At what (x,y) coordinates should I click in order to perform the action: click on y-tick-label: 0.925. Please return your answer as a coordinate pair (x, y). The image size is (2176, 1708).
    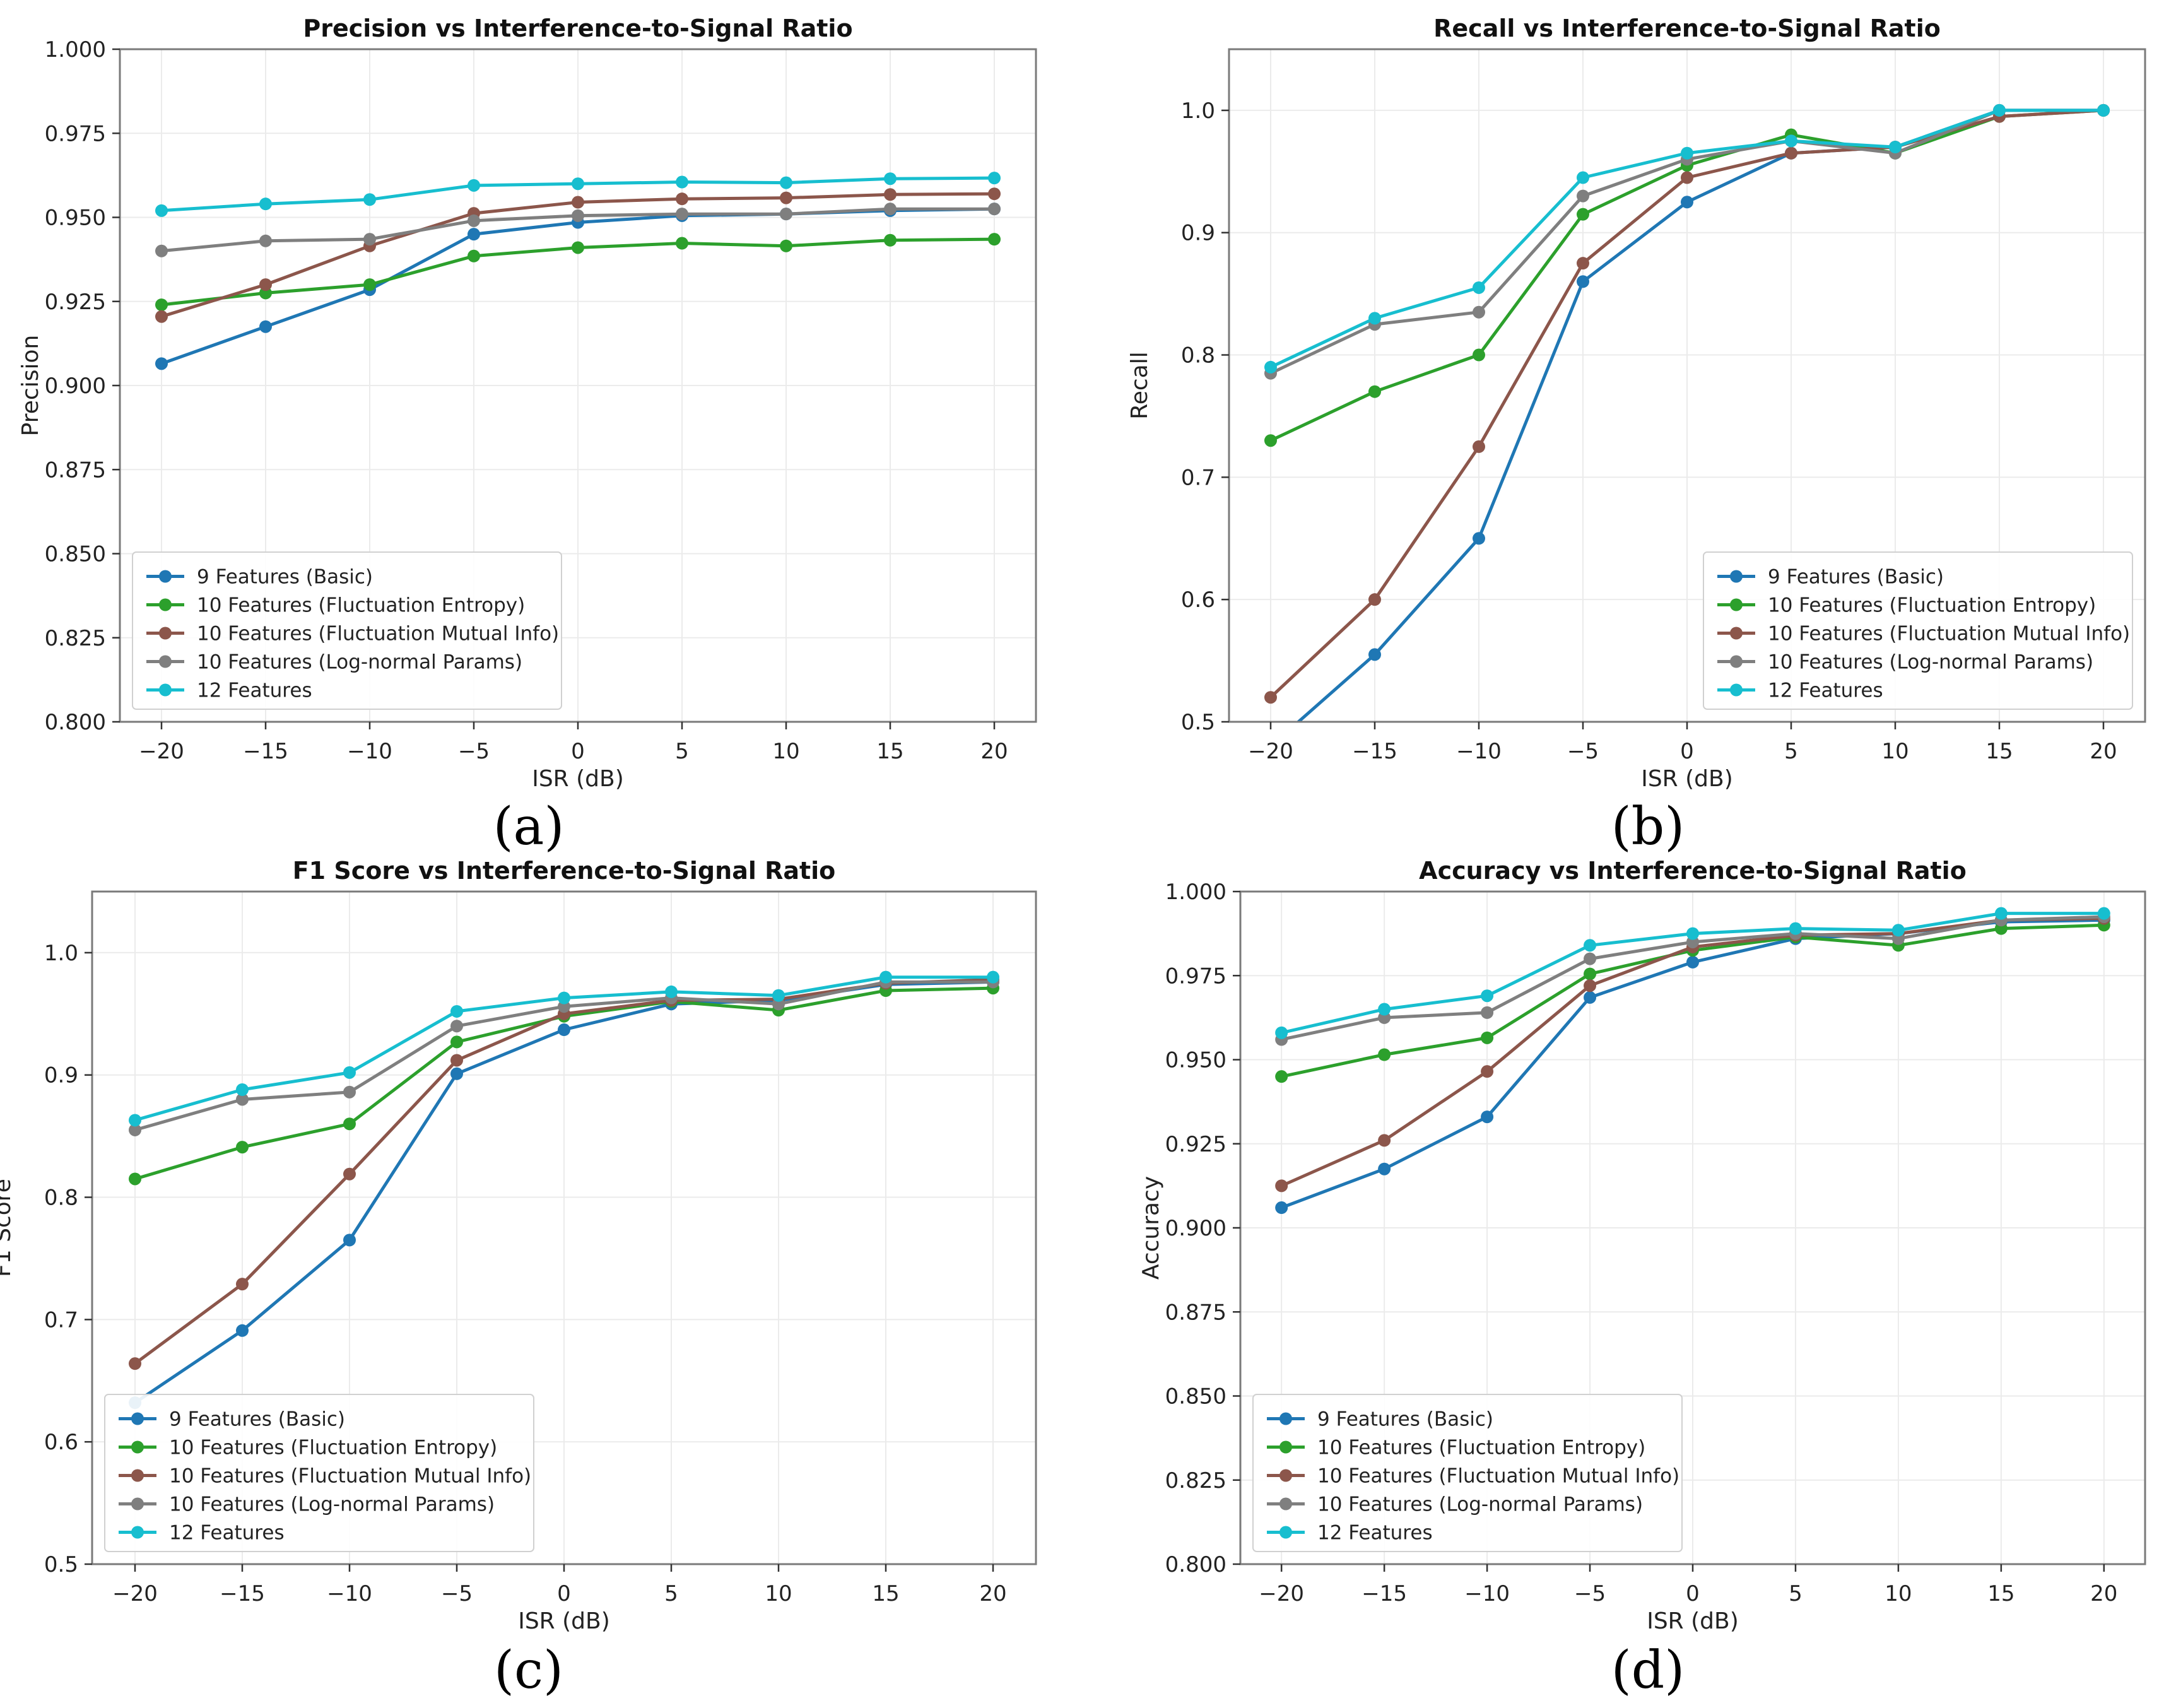
    Looking at the image, I should click on (1195, 1144).